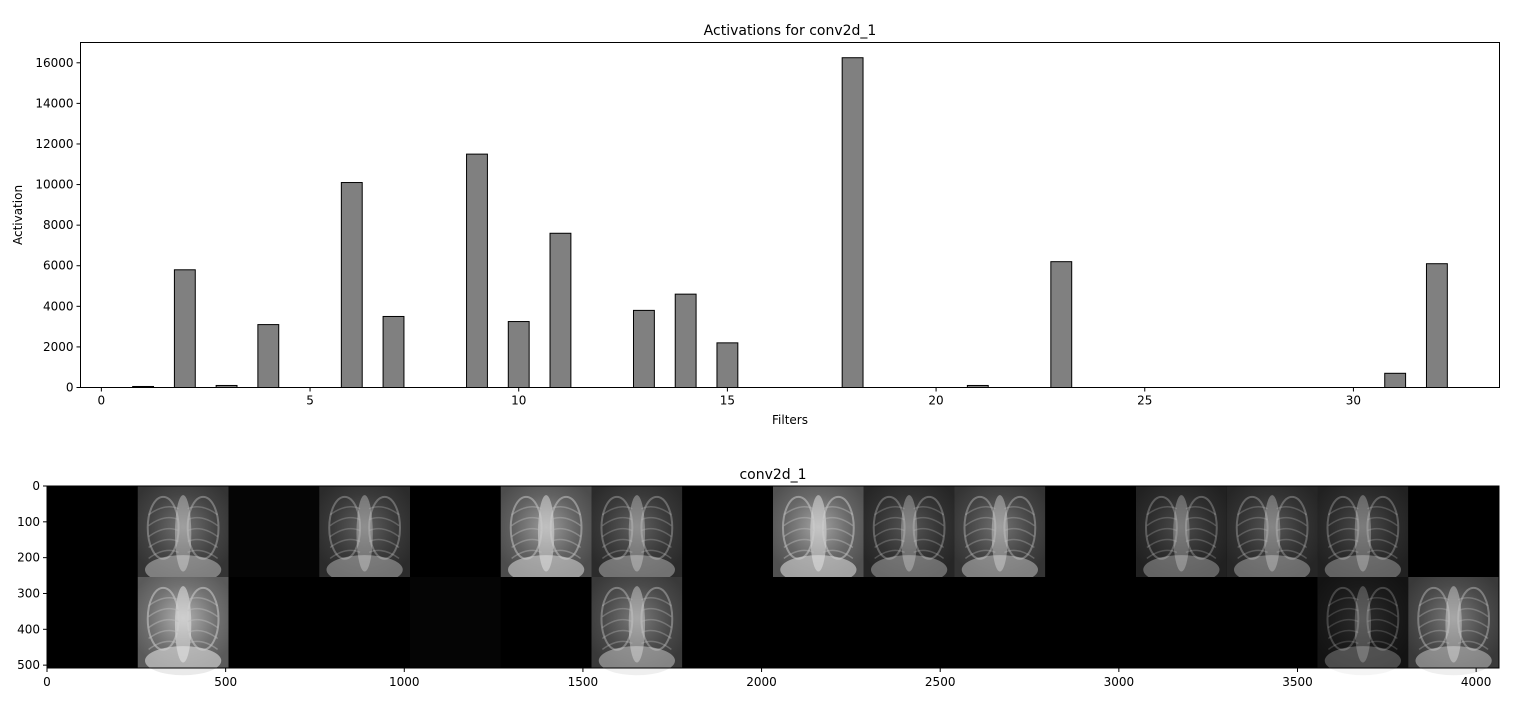 This screenshot has height=706, width=1522. What do you see at coordinates (58, 306) in the screenshot?
I see `bar-y-tick-label: 4000` at bounding box center [58, 306].